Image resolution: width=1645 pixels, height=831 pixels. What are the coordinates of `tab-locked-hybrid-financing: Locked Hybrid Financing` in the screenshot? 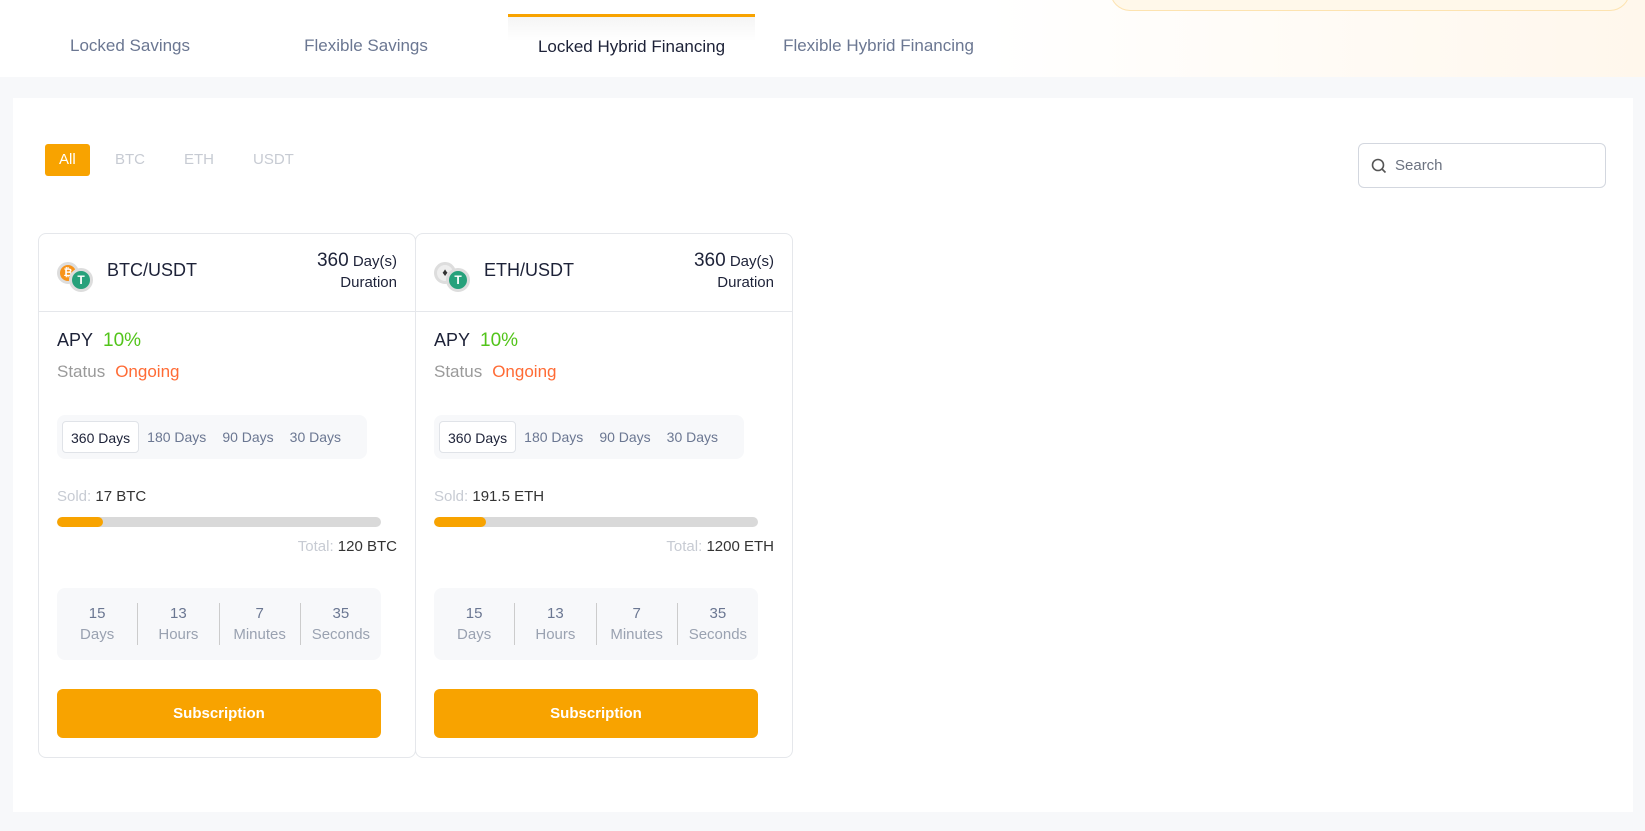 It's located at (631, 45).